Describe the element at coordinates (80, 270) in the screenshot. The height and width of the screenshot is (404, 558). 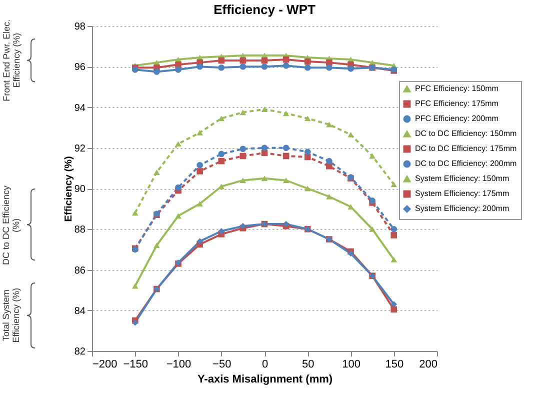
I see `y-tick-label: 86` at that location.